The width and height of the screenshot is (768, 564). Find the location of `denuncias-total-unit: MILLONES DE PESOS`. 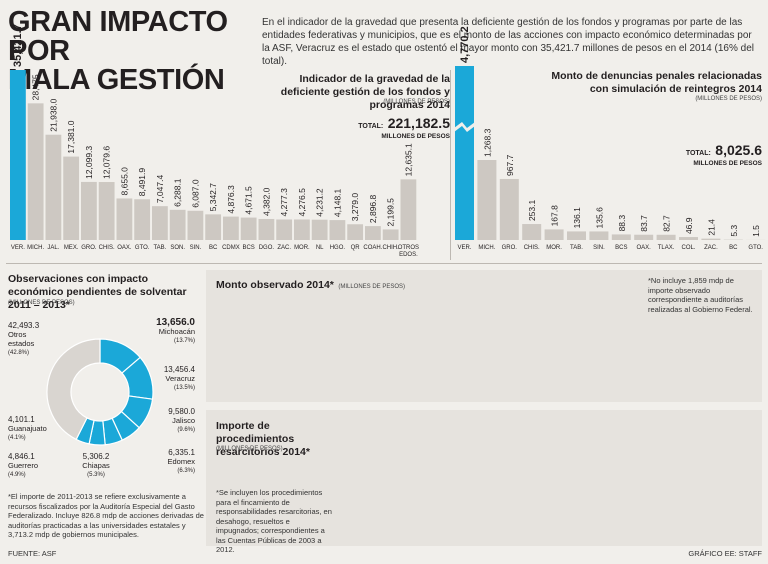

denuncias-total-unit: MILLONES DE PESOS is located at coordinates (727, 163).